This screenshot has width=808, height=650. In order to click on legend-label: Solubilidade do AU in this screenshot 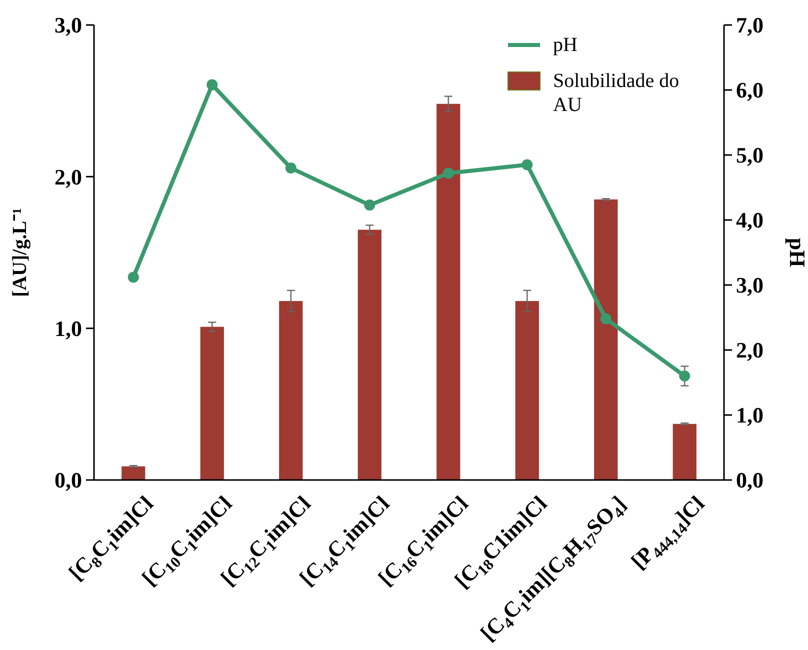, I will do `click(616, 93)`.